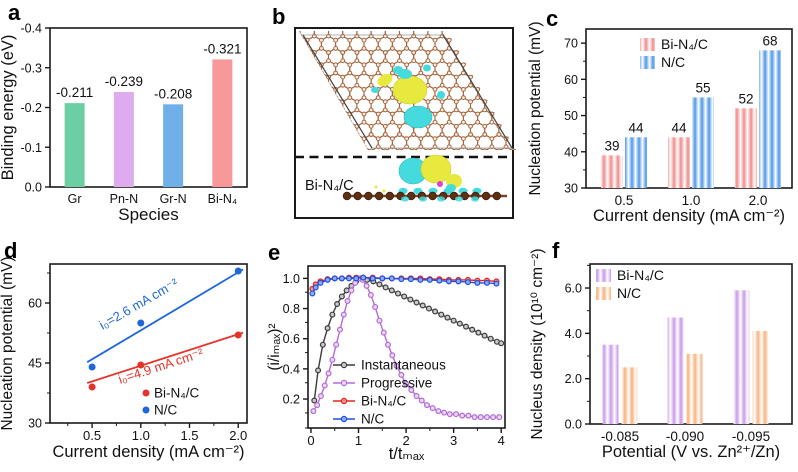 The width and height of the screenshot is (798, 472). What do you see at coordinates (358, 440) in the screenshot?
I see `x-tick-label: 1` at bounding box center [358, 440].